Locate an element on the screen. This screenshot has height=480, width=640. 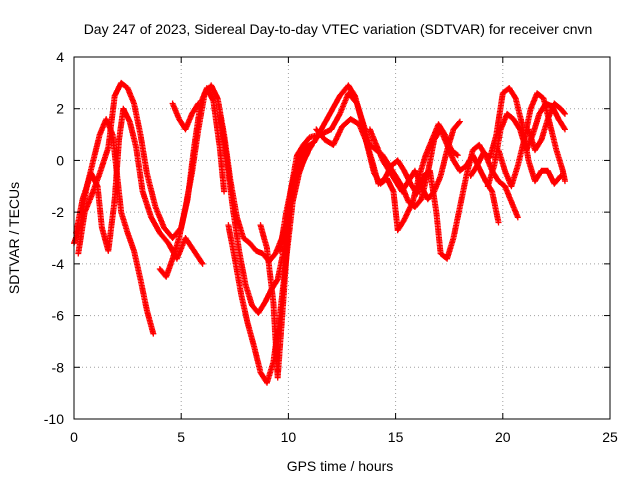
x-tick-label: 5 is located at coordinates (181, 437).